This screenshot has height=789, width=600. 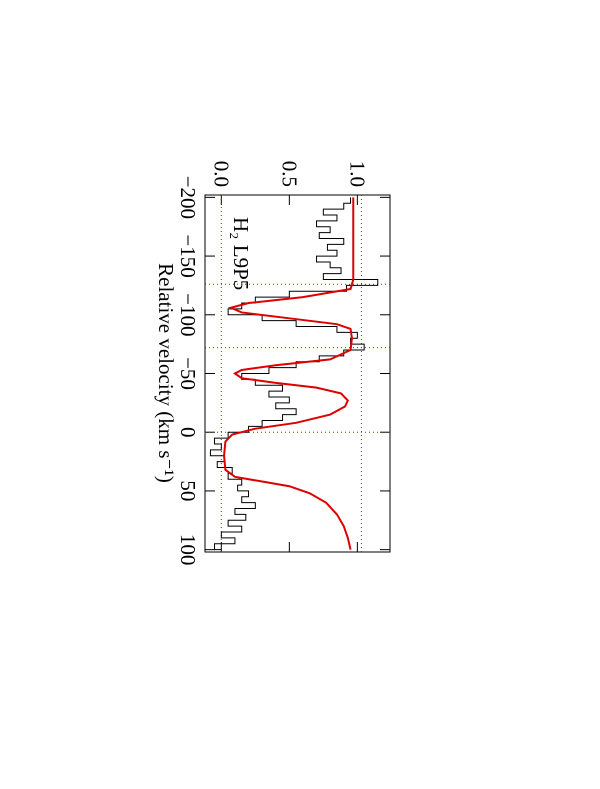 I want to click on x-tick-label: −50, so click(x=188, y=373).